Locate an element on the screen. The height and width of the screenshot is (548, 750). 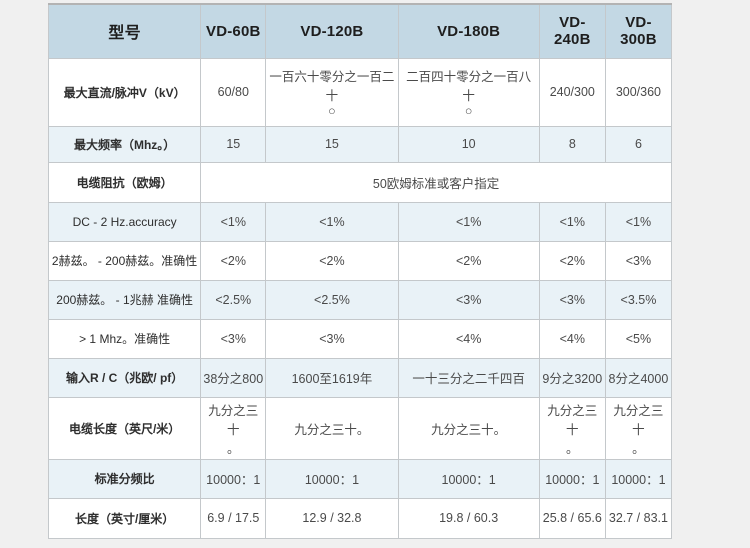
table-row: 标准分频比 10000：1 10000：1 10000：1 10000：1 10000：1 is located at coordinates (360, 478).